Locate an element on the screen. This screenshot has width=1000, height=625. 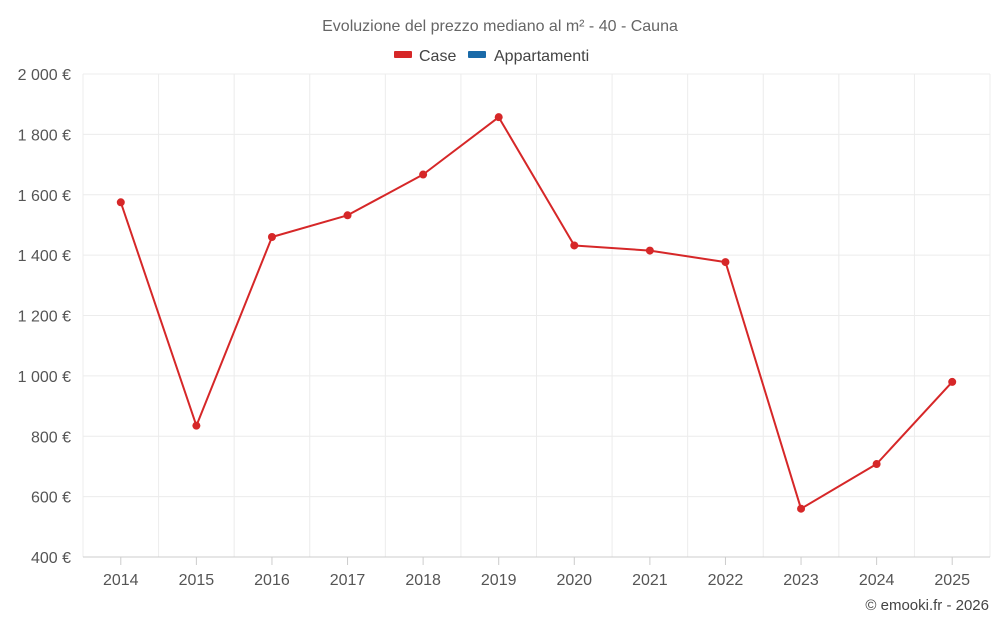
y-tick-label: 400 € is located at coordinates (51, 558).